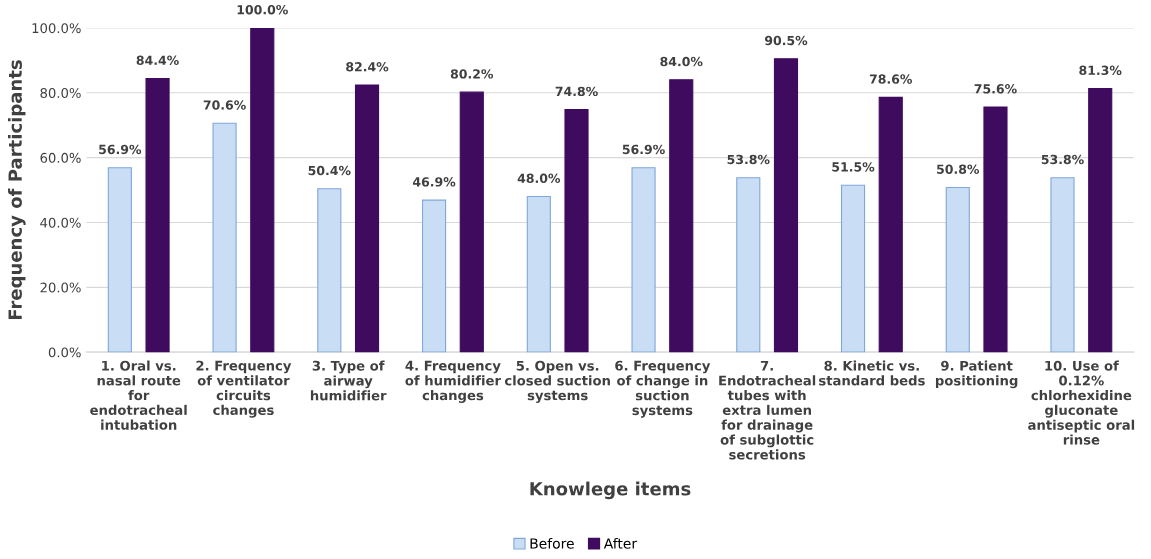 This screenshot has width=1151, height=559. Describe the element at coordinates (367, 67) in the screenshot. I see `data-label: 82.4%` at that location.